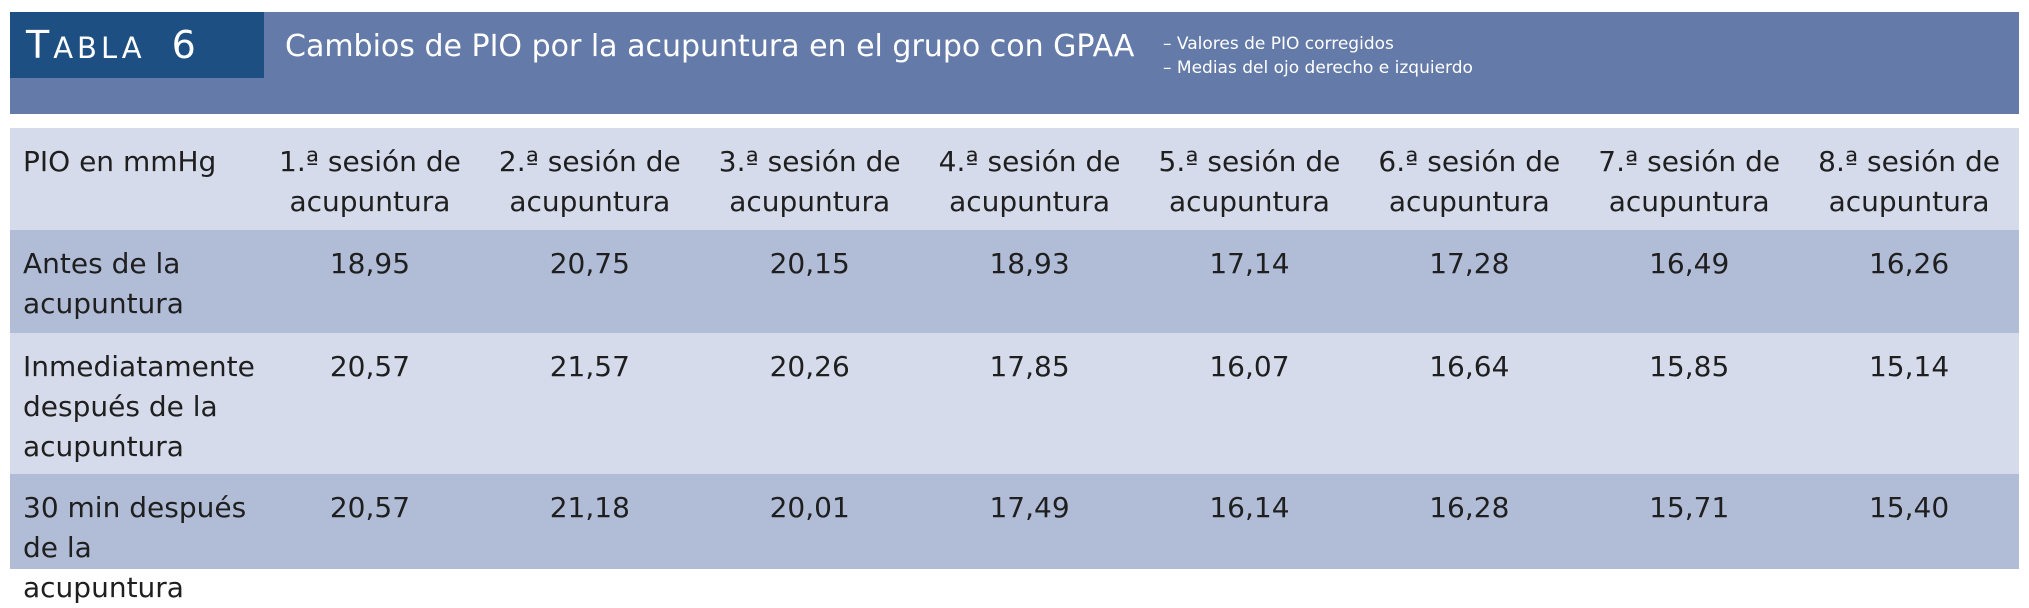  I want to click on column-header: 7.ª sesión de acupuntura, so click(1689, 181).